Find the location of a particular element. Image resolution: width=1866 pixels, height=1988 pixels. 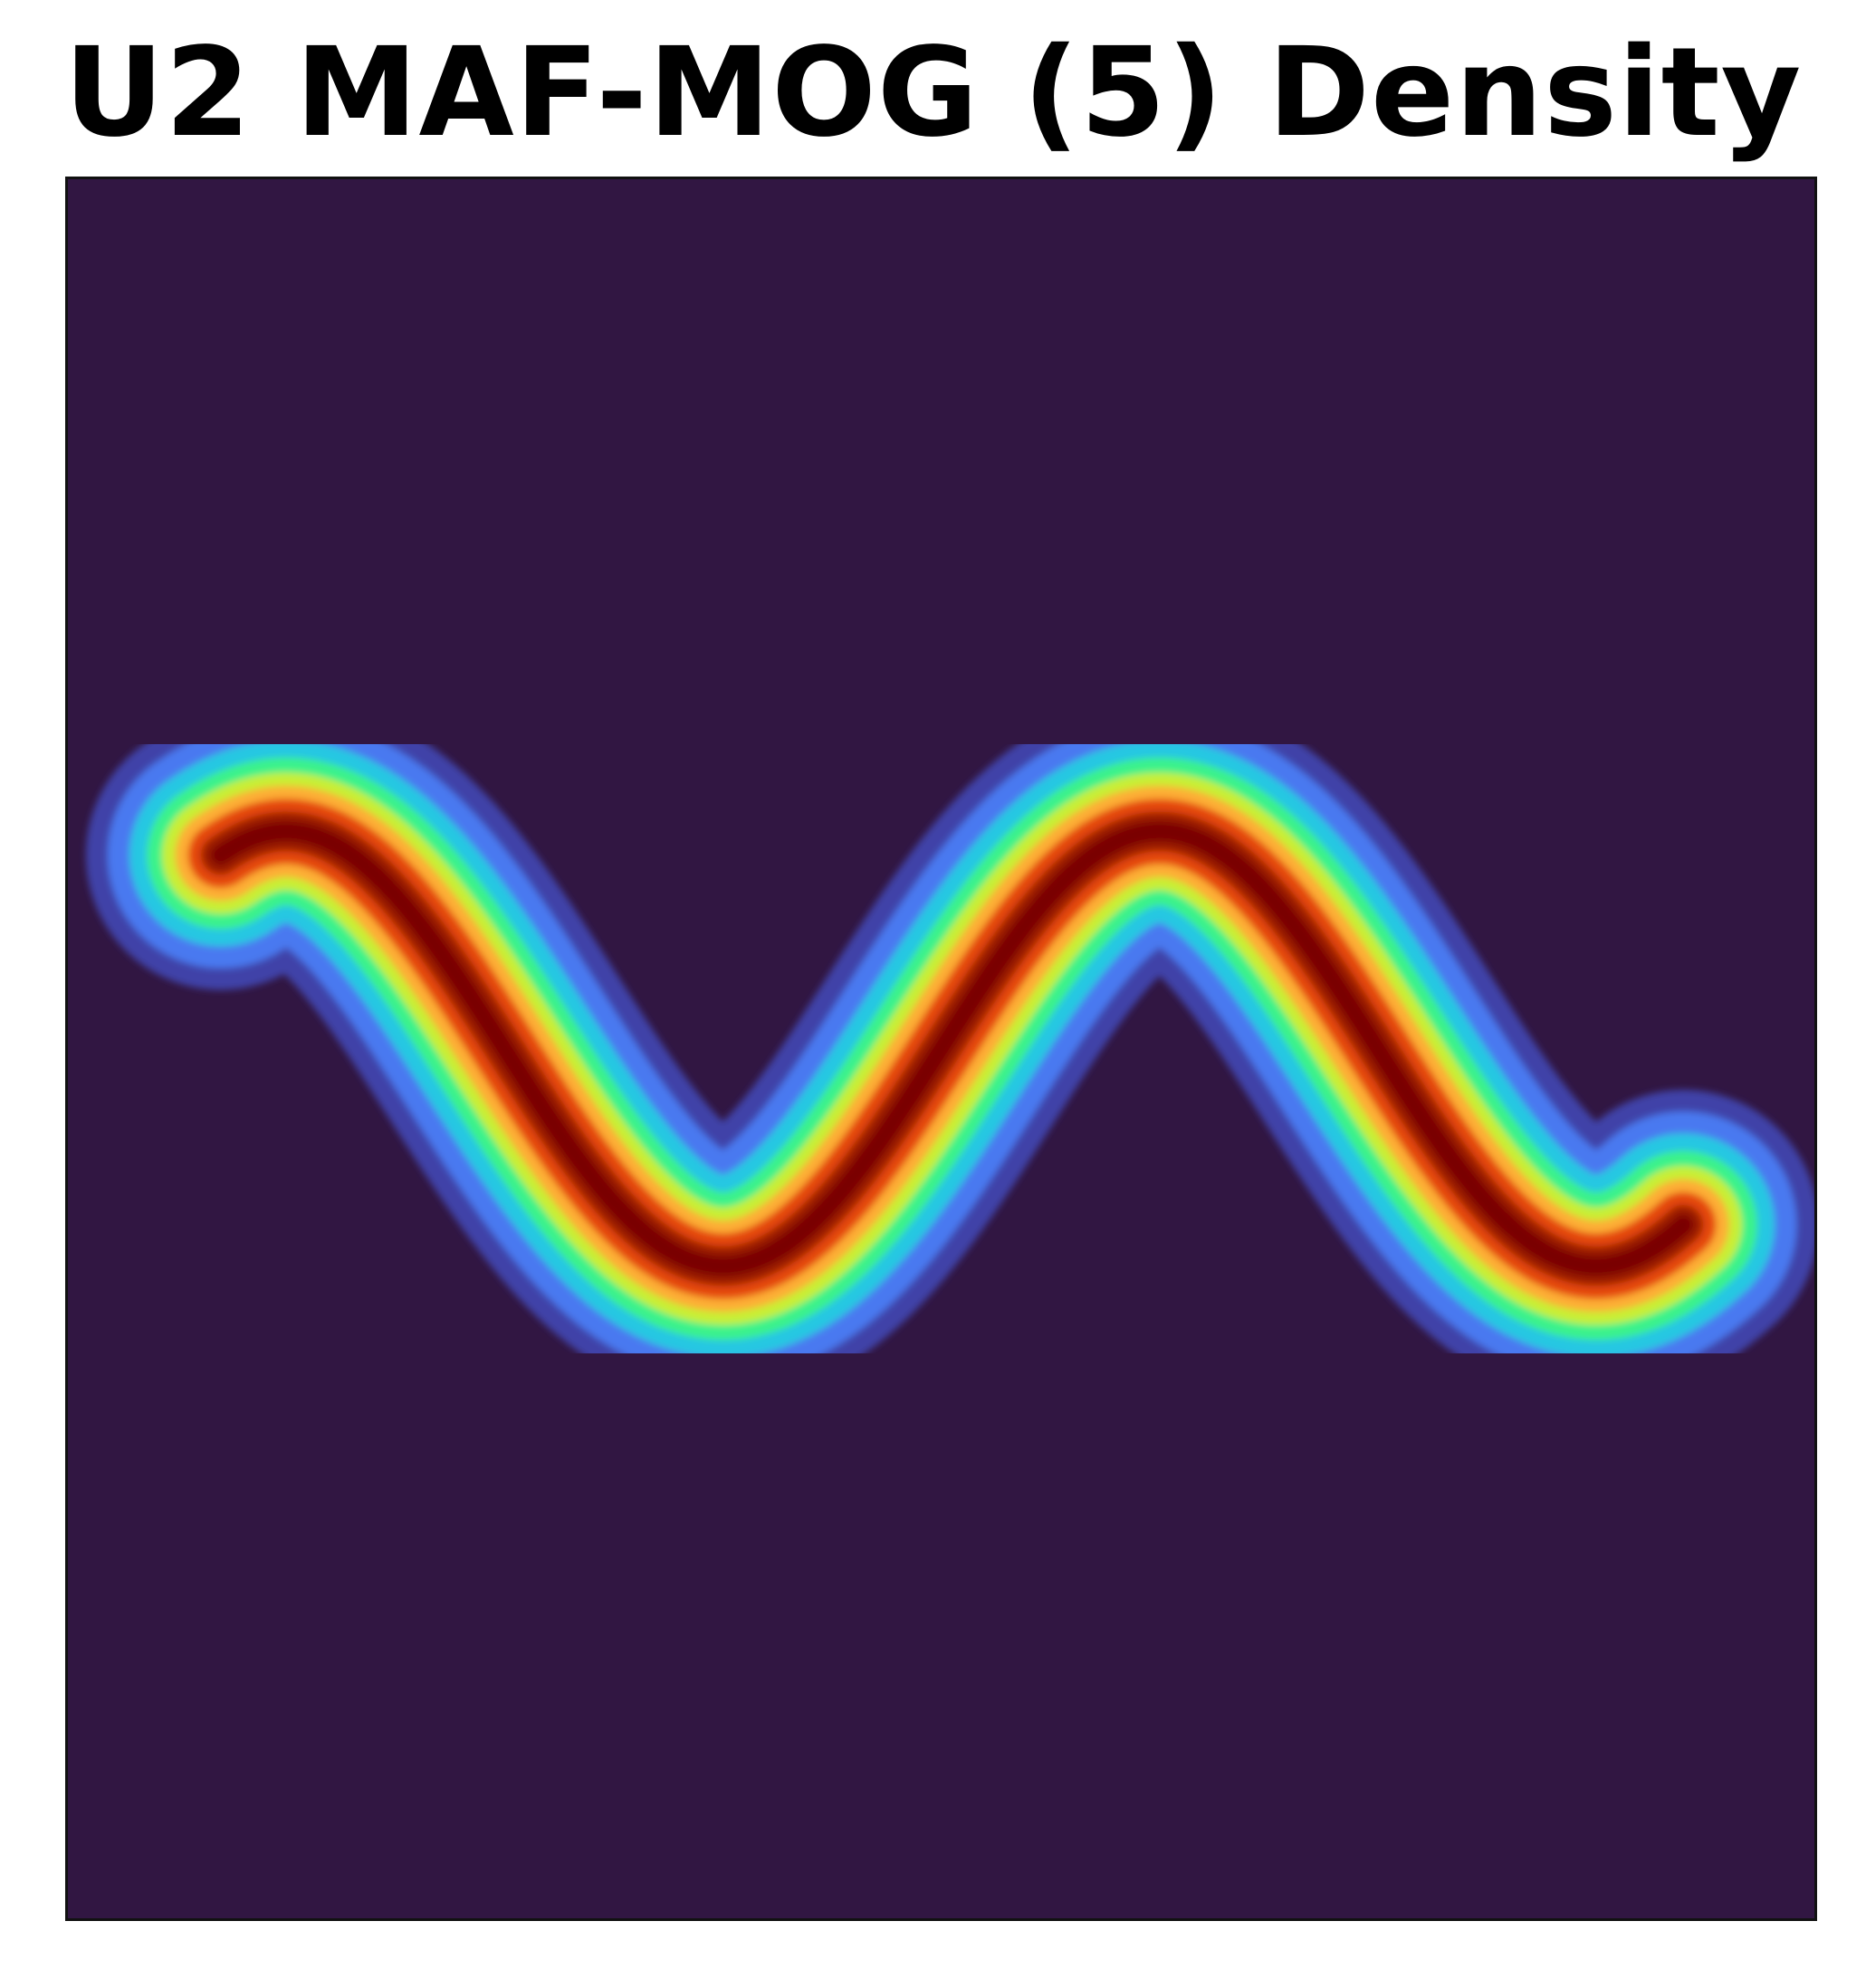

chart-title: U2 MAF-MOG (5) Density is located at coordinates (933, 93).